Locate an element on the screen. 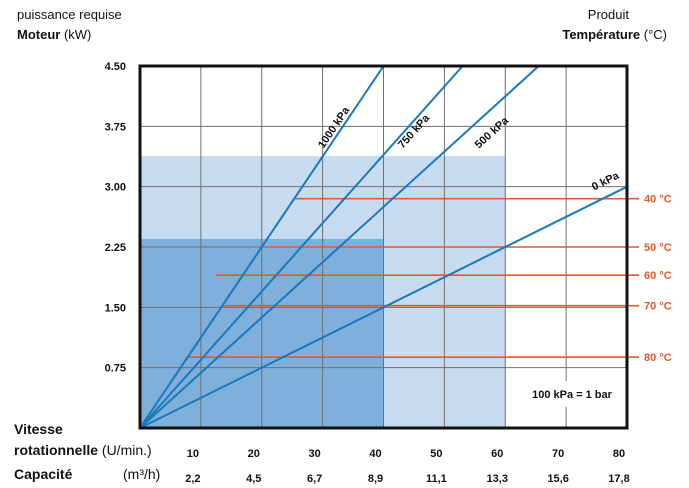 This screenshot has width=689, height=488. series-label-1000-kpa: 1000 kPa is located at coordinates (334, 127).